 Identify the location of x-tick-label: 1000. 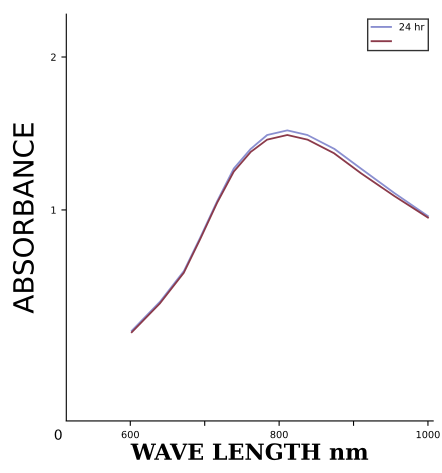
(428, 434).